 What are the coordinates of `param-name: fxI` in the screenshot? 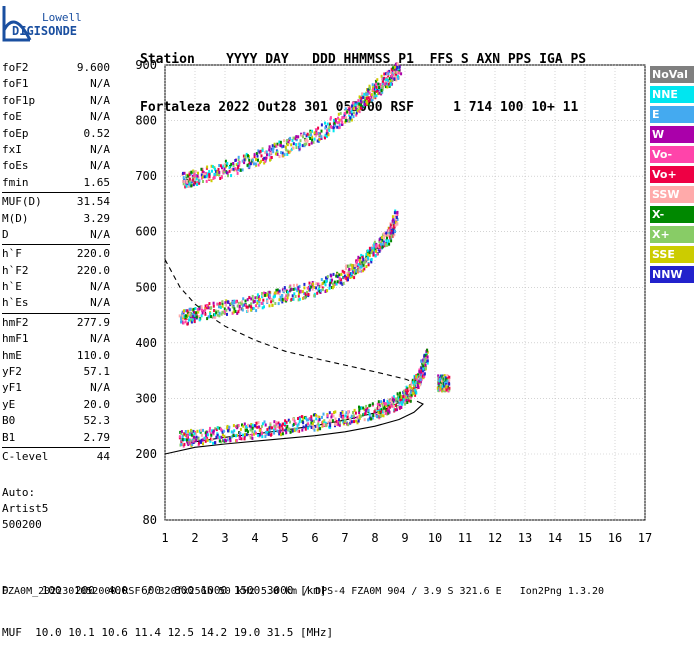 It's located at (12, 149).